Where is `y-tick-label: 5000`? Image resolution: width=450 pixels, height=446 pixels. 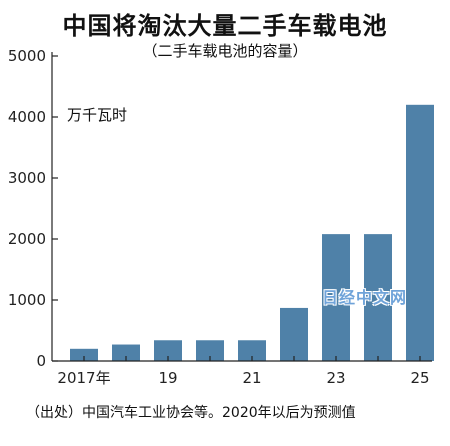
y-tick-label: 5000 is located at coordinates (27, 56).